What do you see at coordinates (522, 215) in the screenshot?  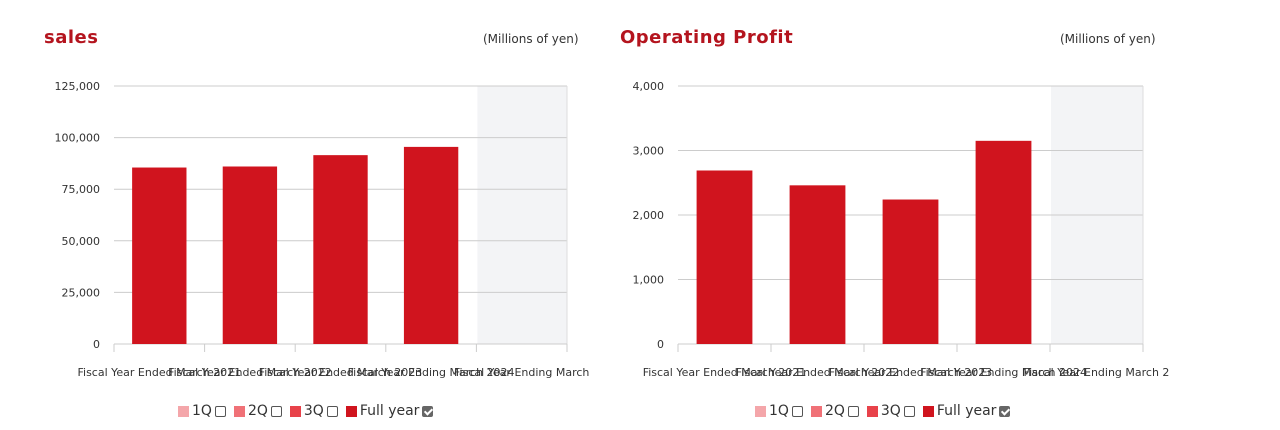 I see `sales-forecast-area` at bounding box center [522, 215].